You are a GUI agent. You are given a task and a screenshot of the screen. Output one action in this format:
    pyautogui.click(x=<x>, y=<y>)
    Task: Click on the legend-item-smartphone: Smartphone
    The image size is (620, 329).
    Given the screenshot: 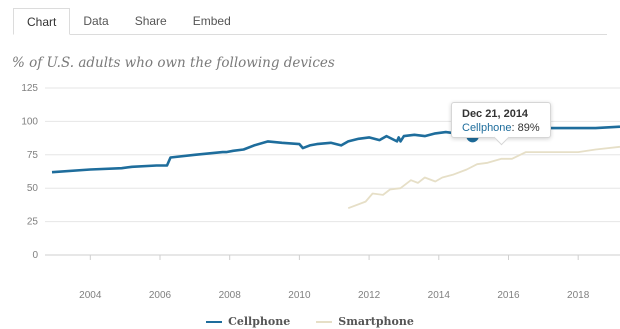 What is the action you would take?
    pyautogui.click(x=365, y=321)
    